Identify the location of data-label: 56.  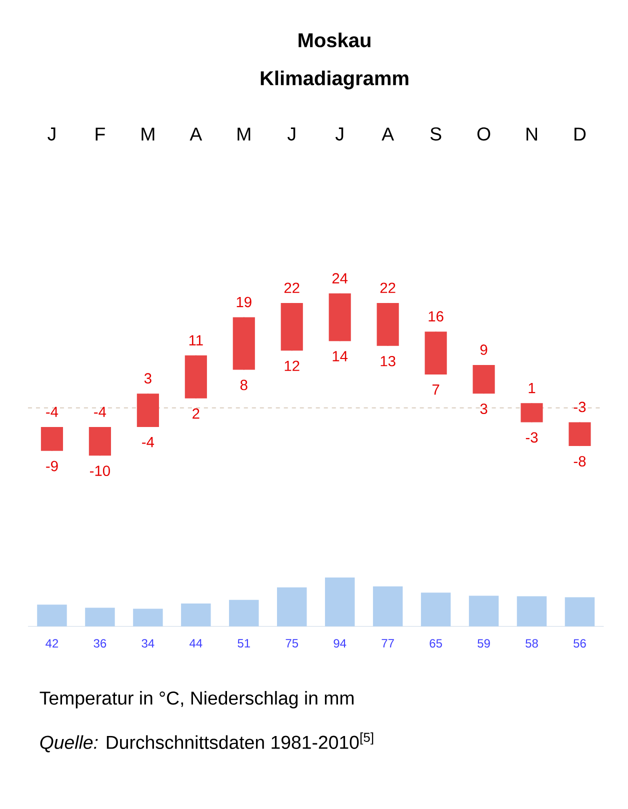
(580, 643).